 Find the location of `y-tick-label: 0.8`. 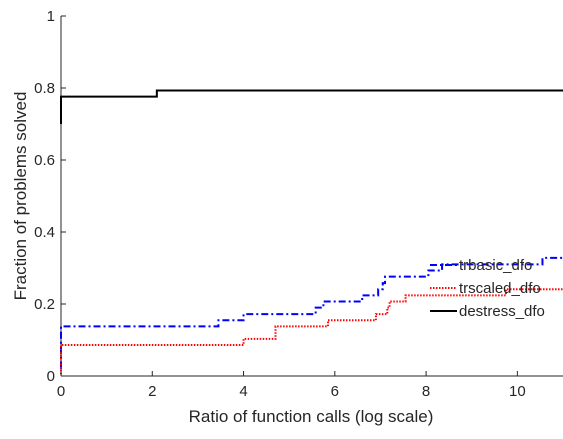

y-tick-label: 0.8 is located at coordinates (44, 88).